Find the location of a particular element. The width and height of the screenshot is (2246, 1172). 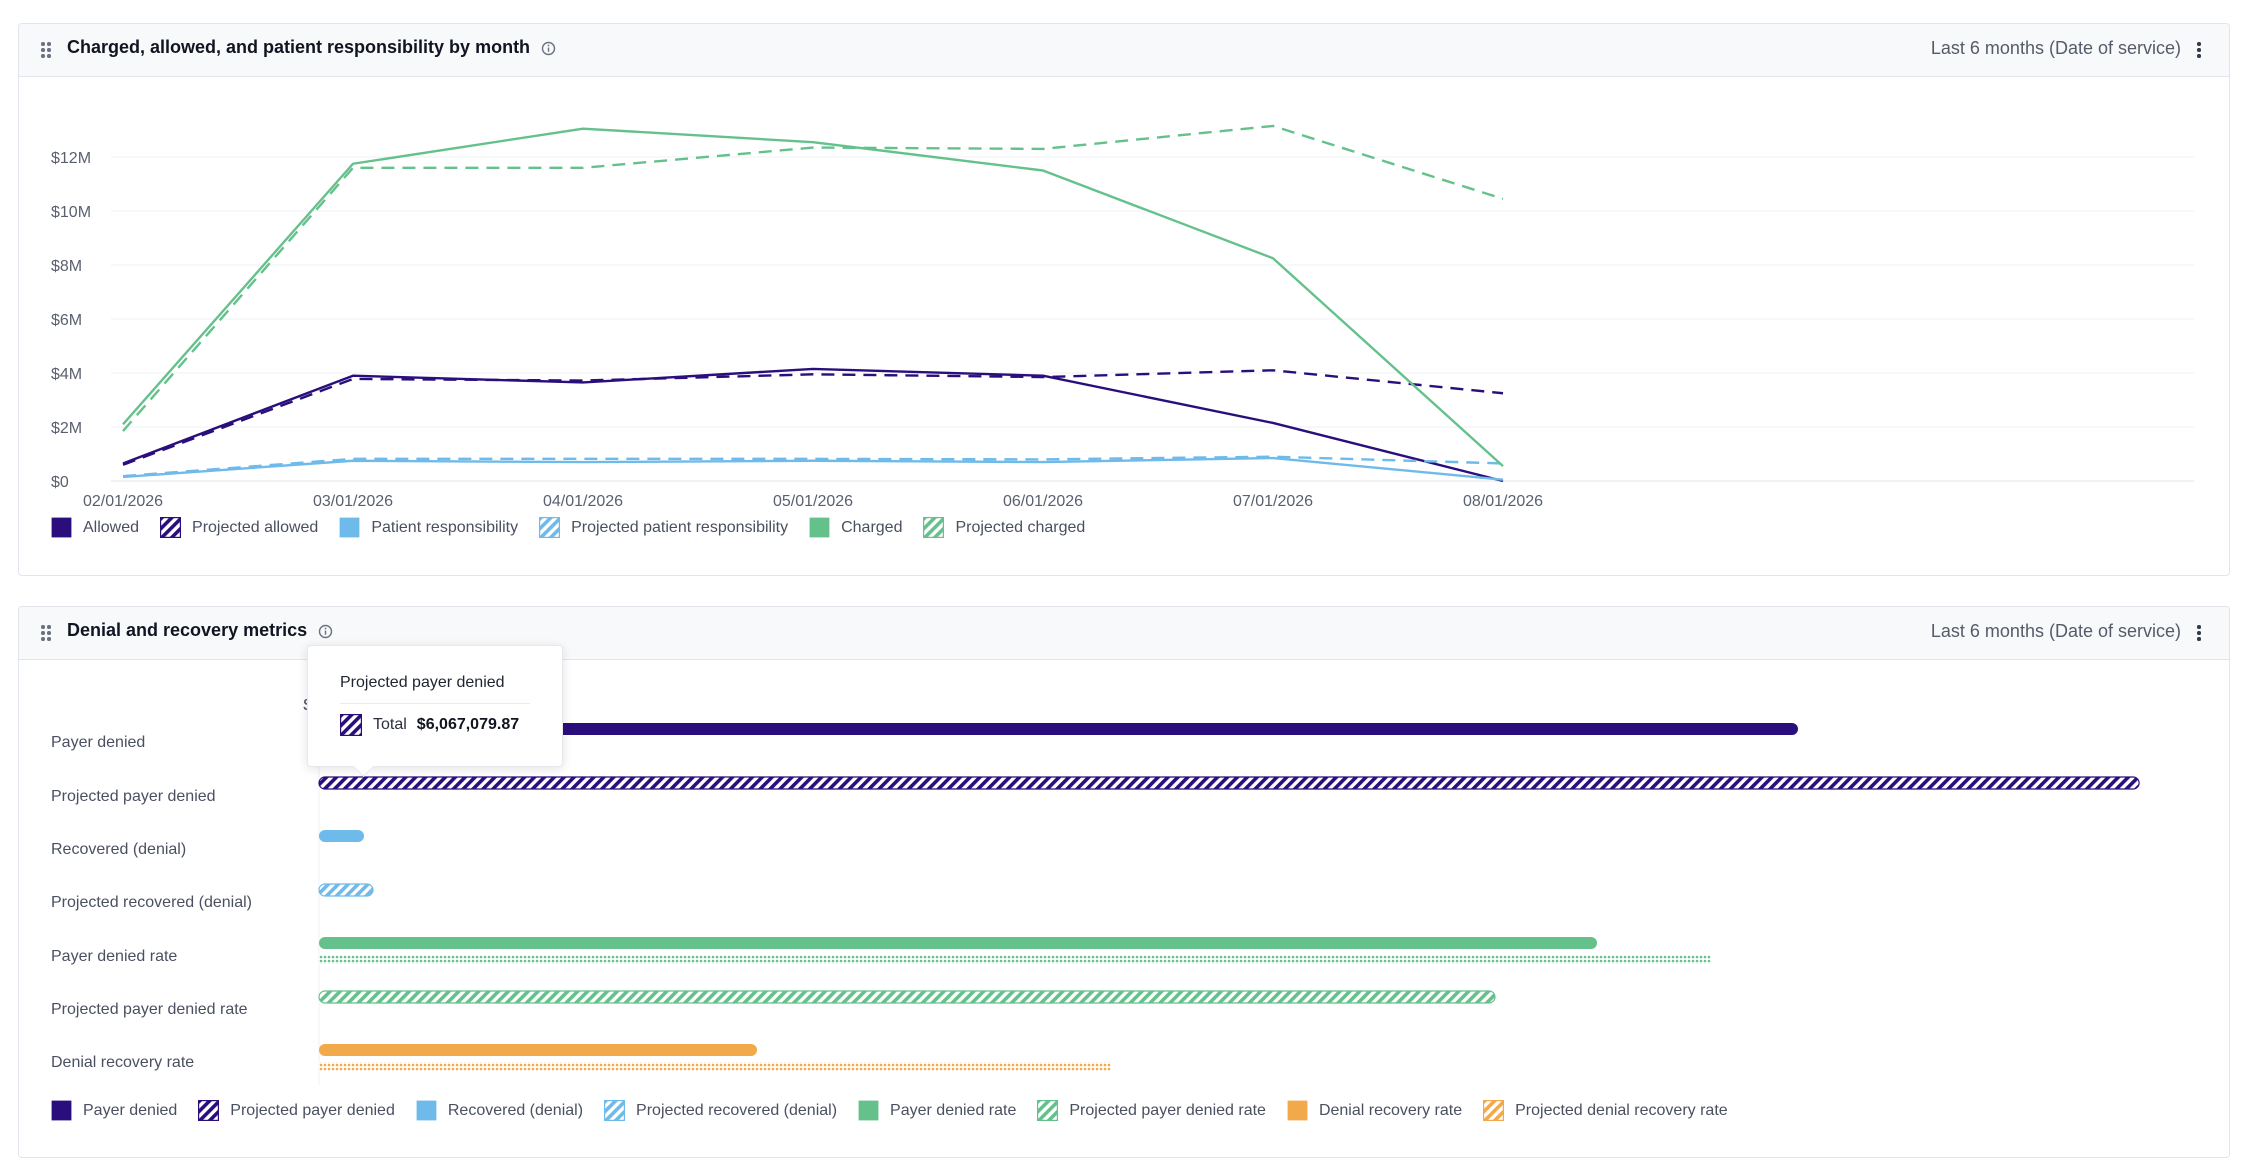

legend-label: Recovered (denial) is located at coordinates (515, 1110).